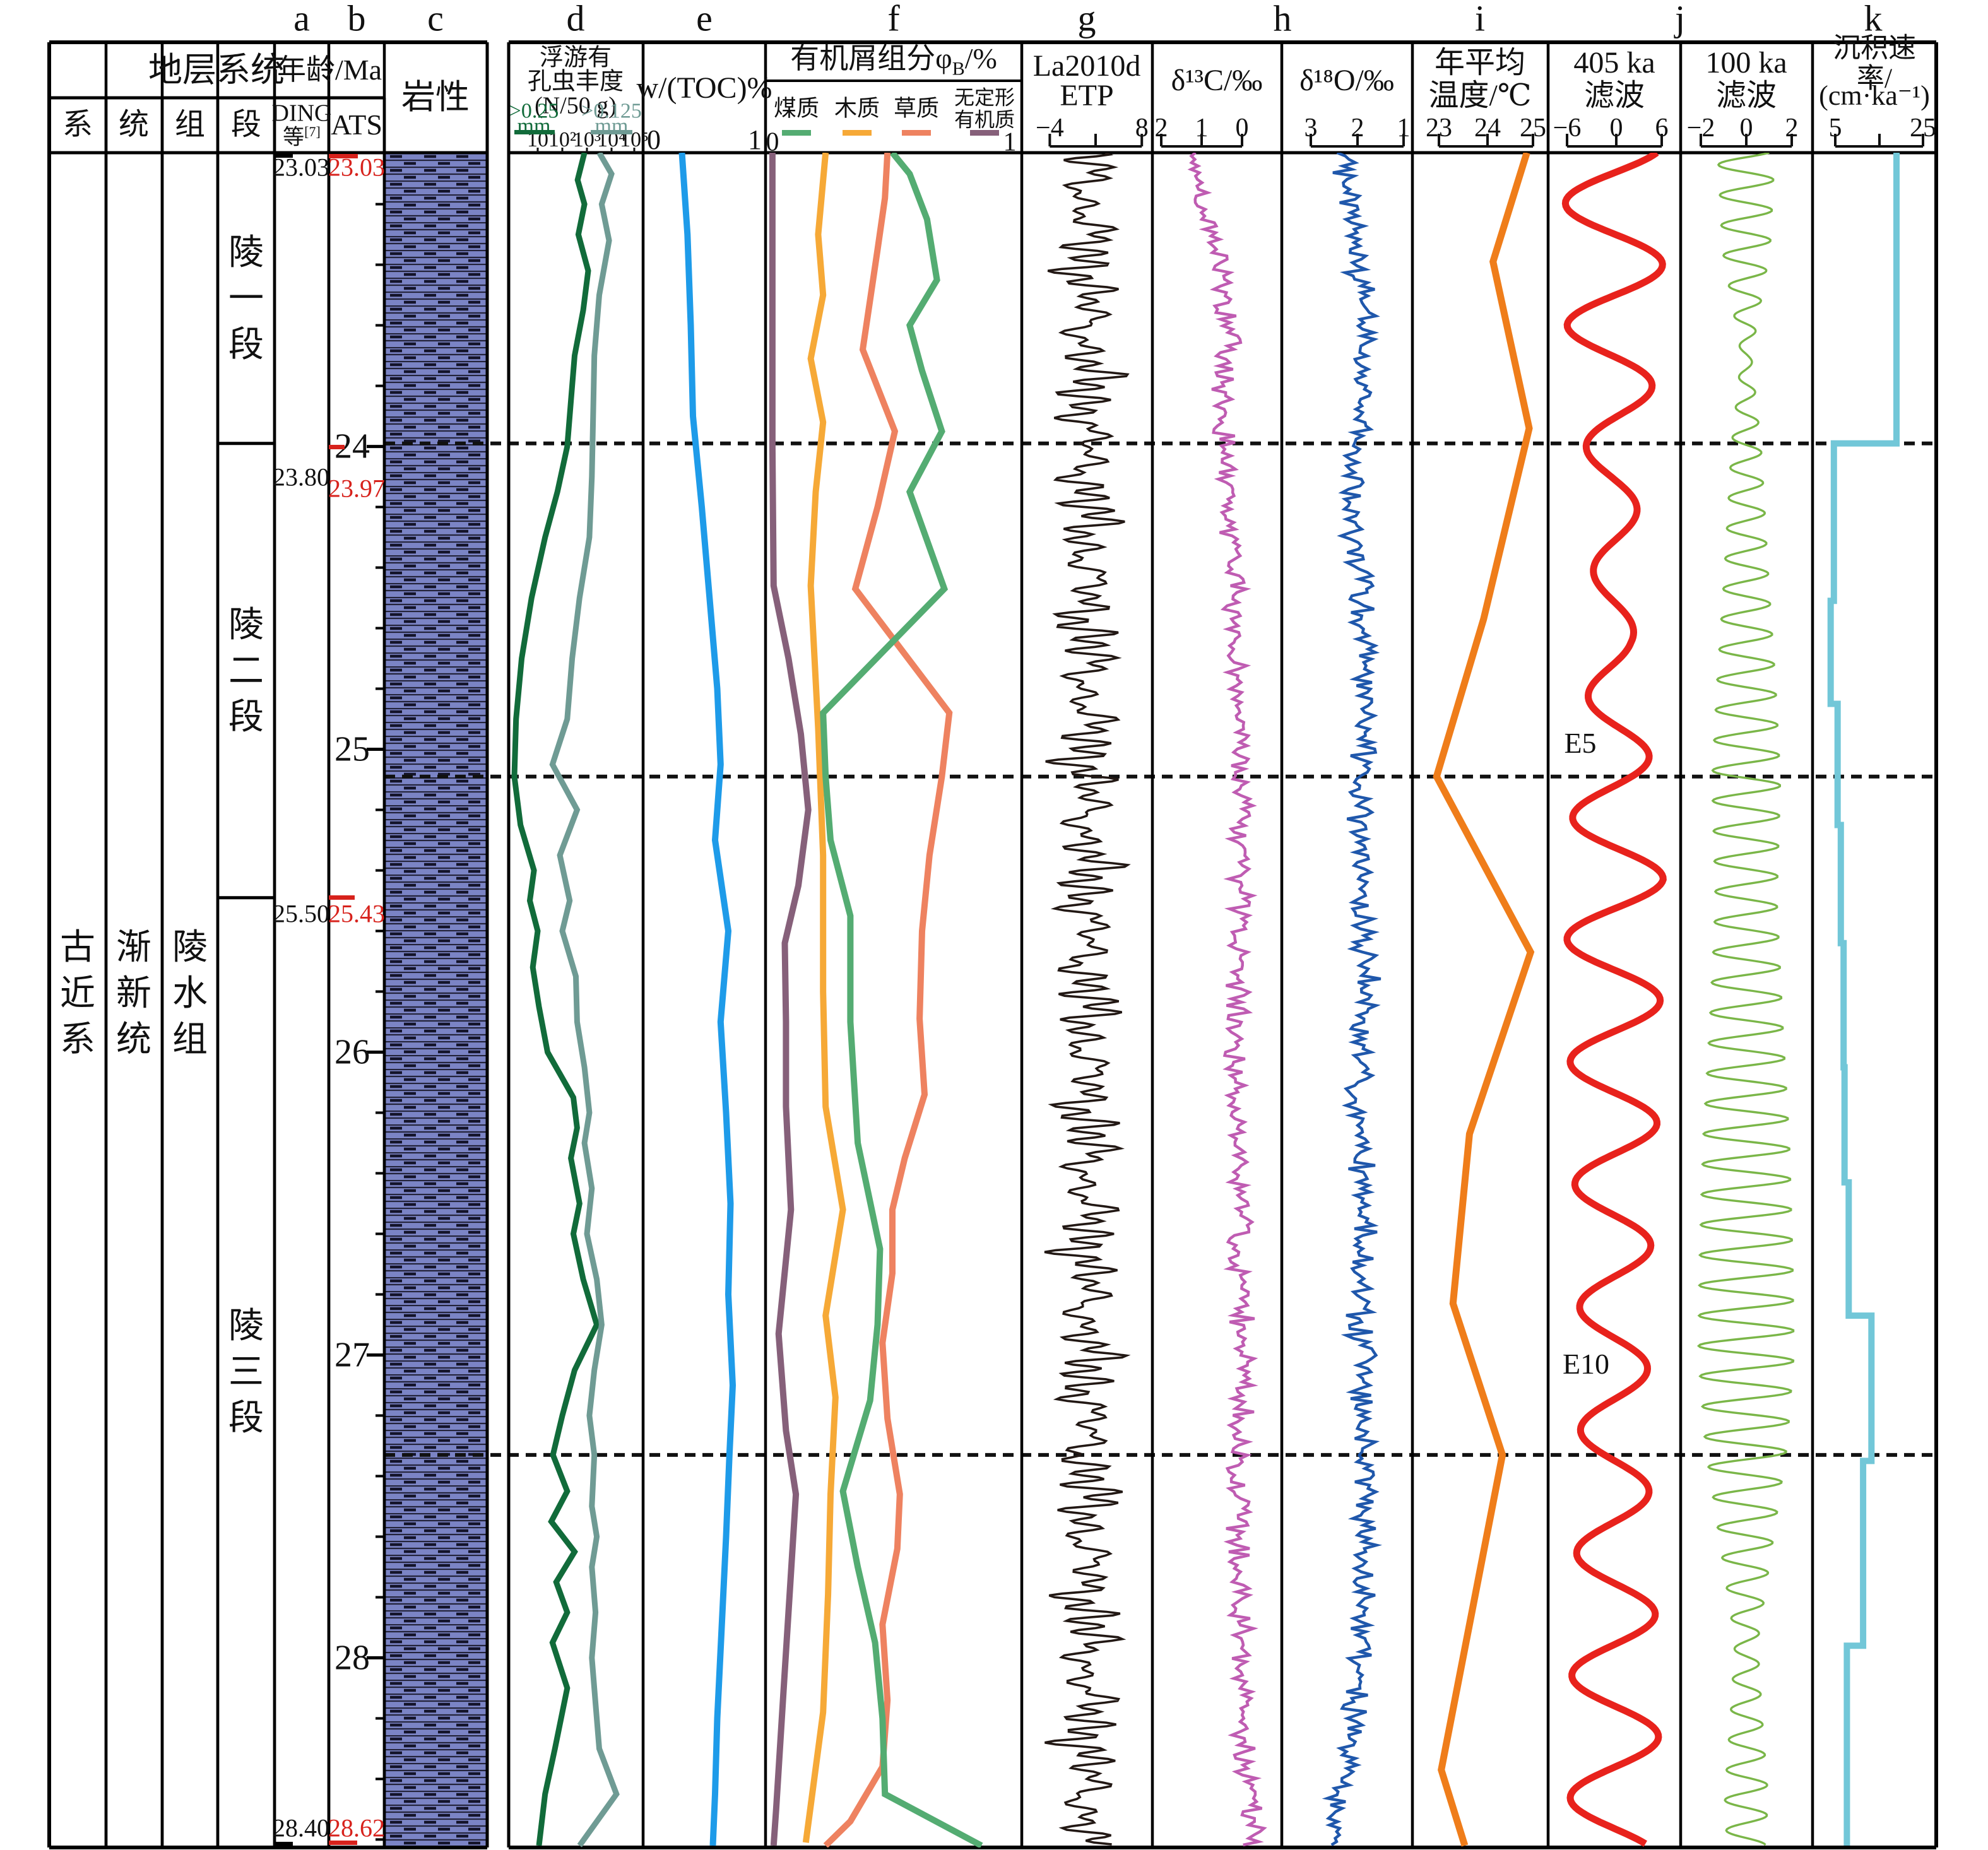 This screenshot has height=1850, width=1988. What do you see at coordinates (1404, 128) in the screenshot?
I see `col-h2-tick: 1` at bounding box center [1404, 128].